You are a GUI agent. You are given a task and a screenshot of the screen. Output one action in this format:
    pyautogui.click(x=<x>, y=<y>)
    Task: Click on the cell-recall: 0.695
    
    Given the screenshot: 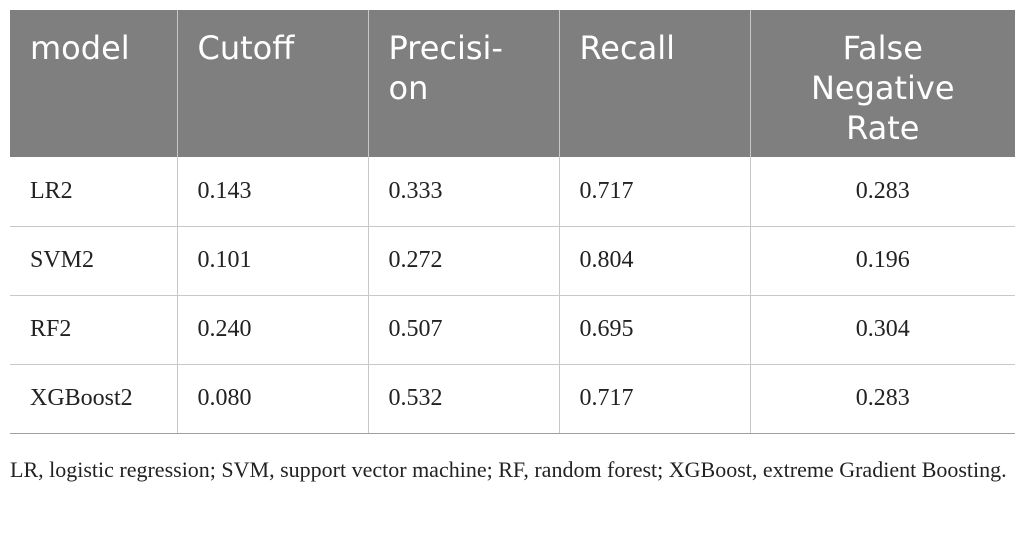 What is the action you would take?
    pyautogui.click(x=654, y=330)
    